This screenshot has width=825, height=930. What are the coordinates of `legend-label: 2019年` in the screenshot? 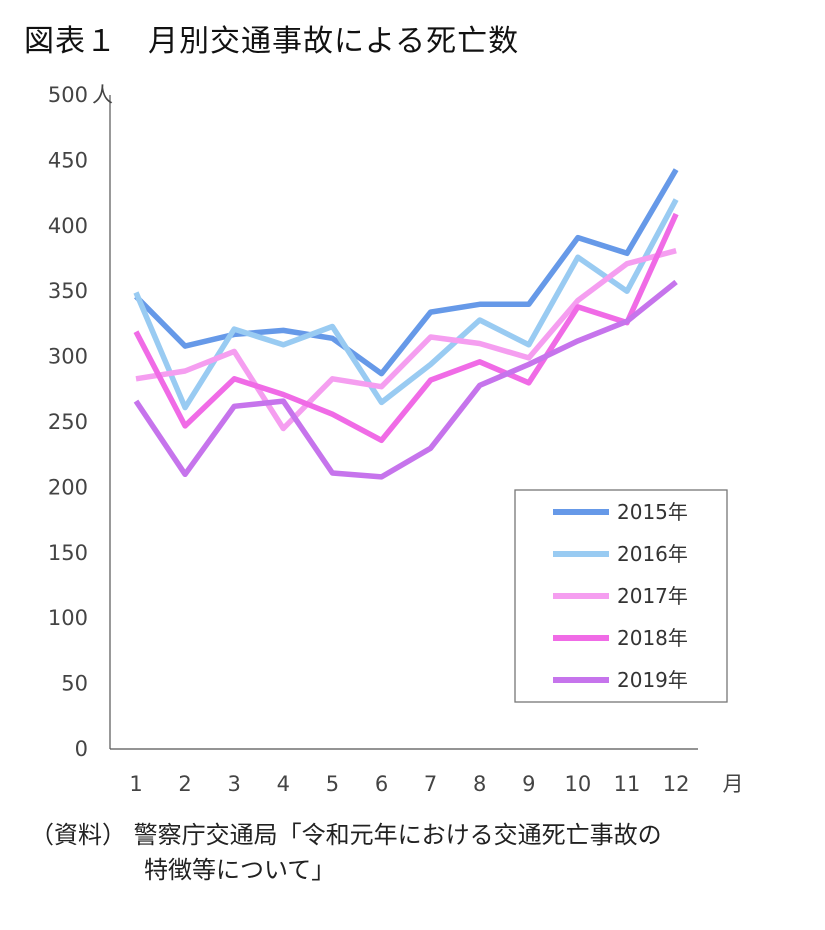 It's located at (652, 680).